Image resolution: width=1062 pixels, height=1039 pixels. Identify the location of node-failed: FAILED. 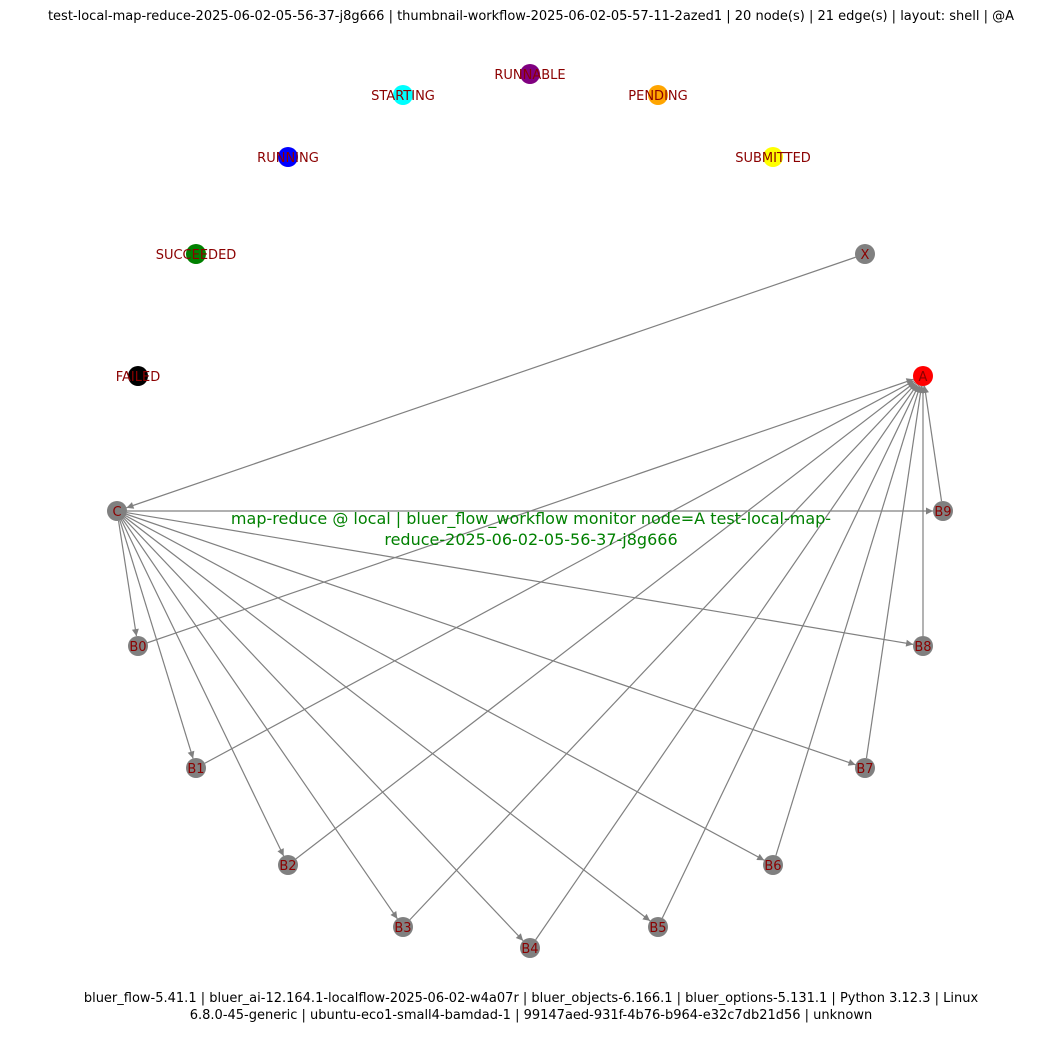
(138, 376).